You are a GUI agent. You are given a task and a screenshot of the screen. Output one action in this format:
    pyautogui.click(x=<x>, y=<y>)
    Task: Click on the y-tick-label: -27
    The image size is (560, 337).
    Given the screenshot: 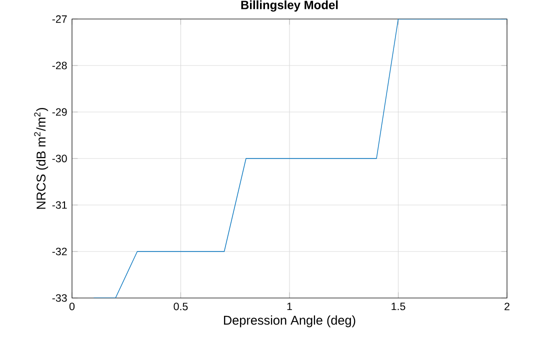 What is the action you would take?
    pyautogui.click(x=59, y=19)
    